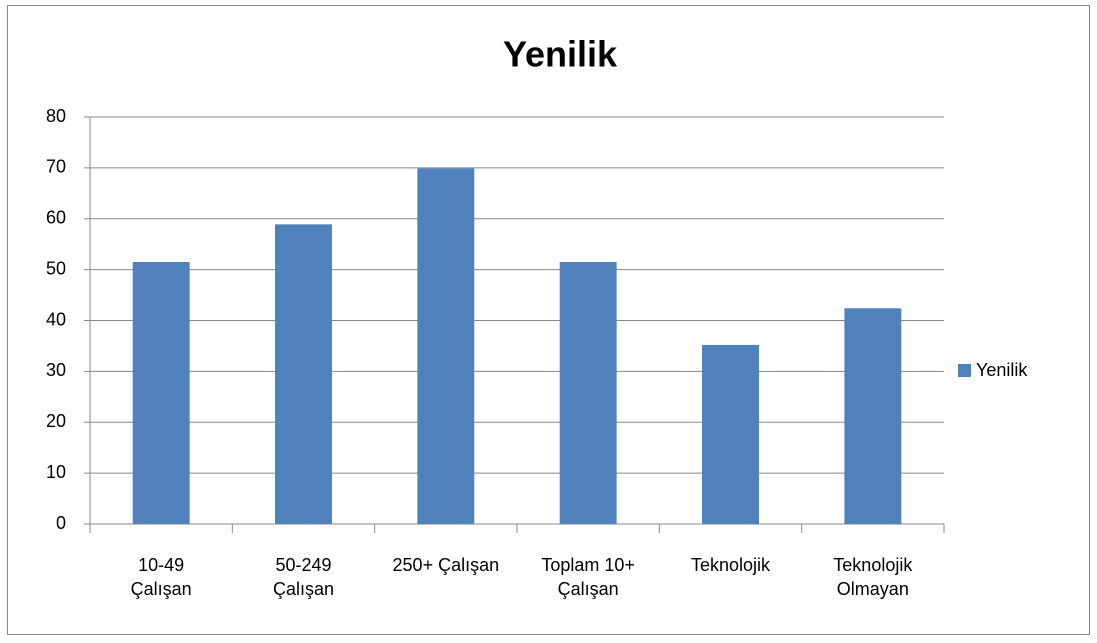 The image size is (1097, 643). Describe the element at coordinates (56, 319) in the screenshot. I see `y-tick-label: 40` at that location.